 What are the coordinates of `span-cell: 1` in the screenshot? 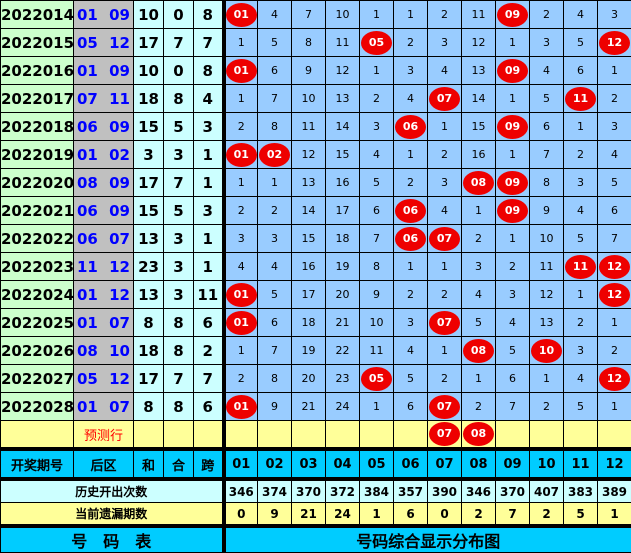 It's located at (209, 239).